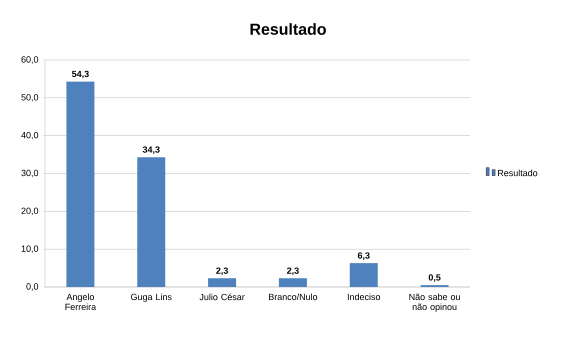  What do you see at coordinates (29, 212) in the screenshot?
I see `y-tick-label: 20,0` at bounding box center [29, 212].